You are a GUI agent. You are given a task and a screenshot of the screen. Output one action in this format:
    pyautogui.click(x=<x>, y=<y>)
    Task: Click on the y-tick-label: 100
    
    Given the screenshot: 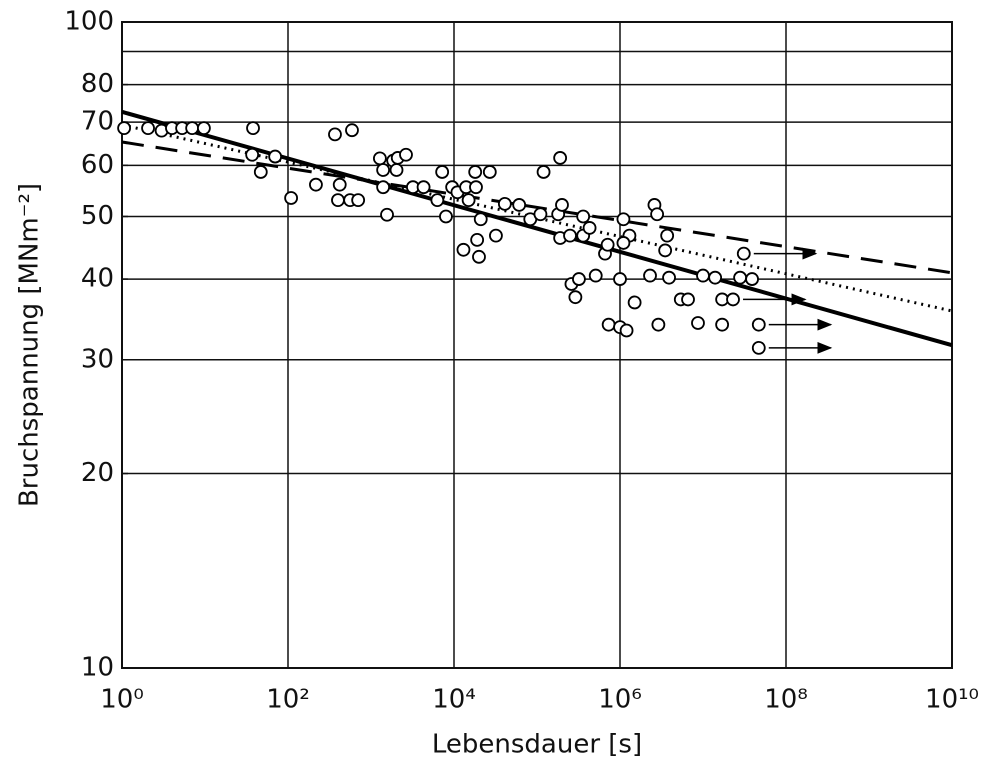 What is the action you would take?
    pyautogui.click(x=89, y=22)
    